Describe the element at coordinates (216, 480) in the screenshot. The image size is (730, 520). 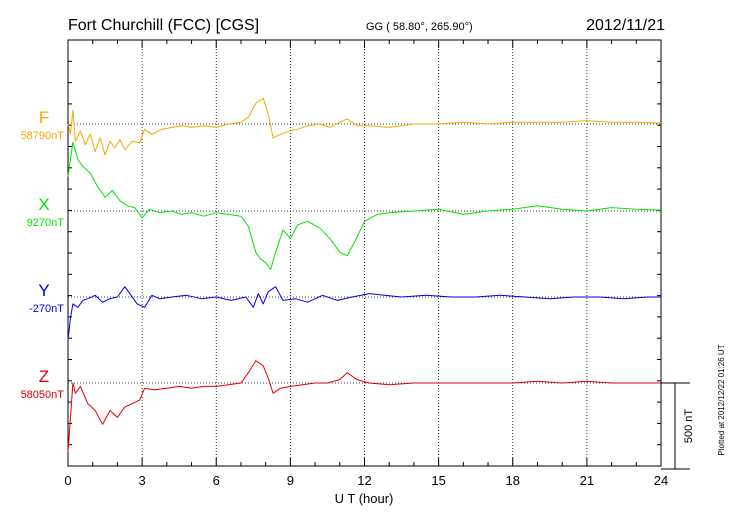
I see `x-tick-label: 6` at that location.